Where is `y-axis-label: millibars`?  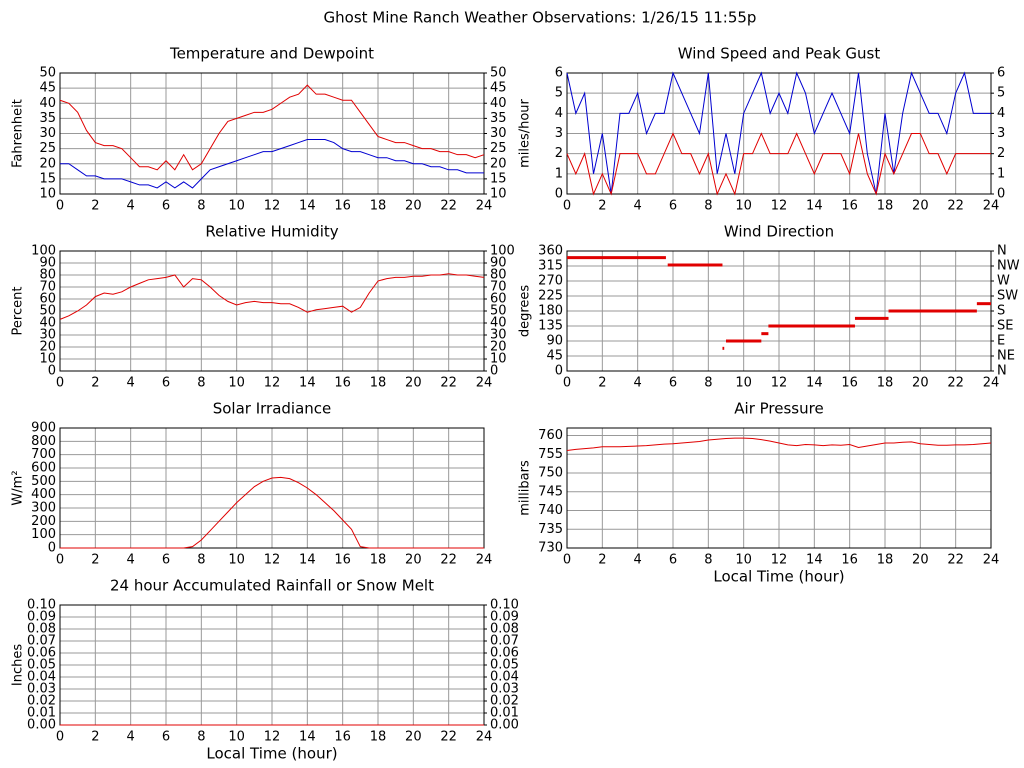 y-axis-label: millibars is located at coordinates (525, 488).